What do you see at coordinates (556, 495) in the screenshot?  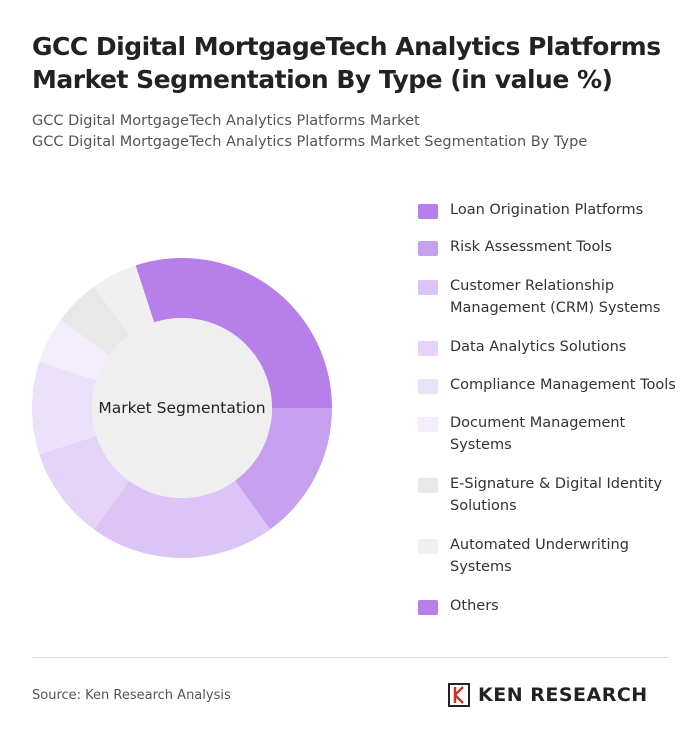 I see `legend-label: E-Signature & Digital Identity Solutions` at bounding box center [556, 495].